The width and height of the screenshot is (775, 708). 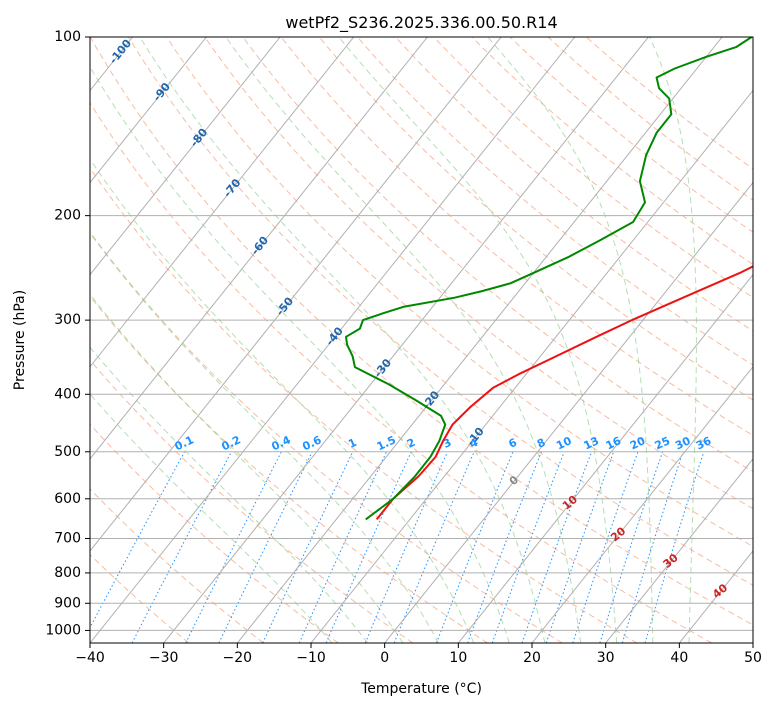 I want to click on x-tick-label: 10, so click(x=458, y=658).